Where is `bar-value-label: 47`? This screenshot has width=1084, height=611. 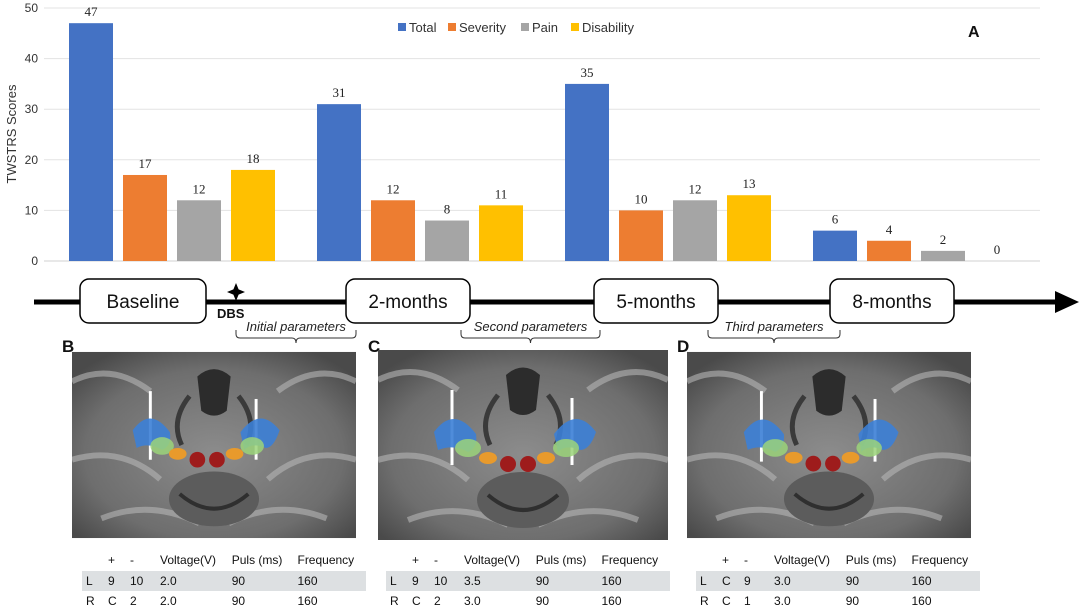 bar-value-label: 47 is located at coordinates (92, 11).